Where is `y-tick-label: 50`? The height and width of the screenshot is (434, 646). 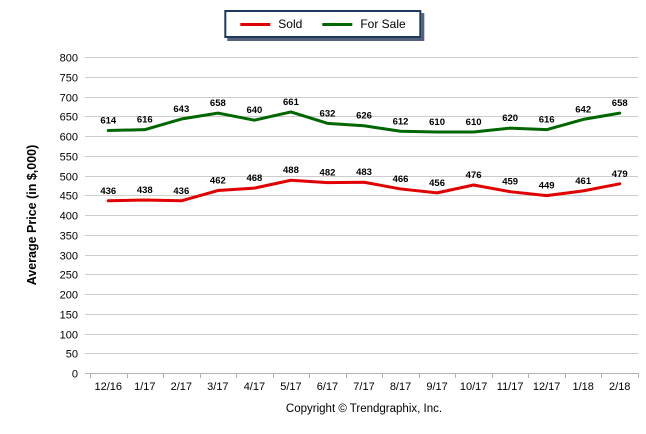 y-tick-label: 50 is located at coordinates (72, 354).